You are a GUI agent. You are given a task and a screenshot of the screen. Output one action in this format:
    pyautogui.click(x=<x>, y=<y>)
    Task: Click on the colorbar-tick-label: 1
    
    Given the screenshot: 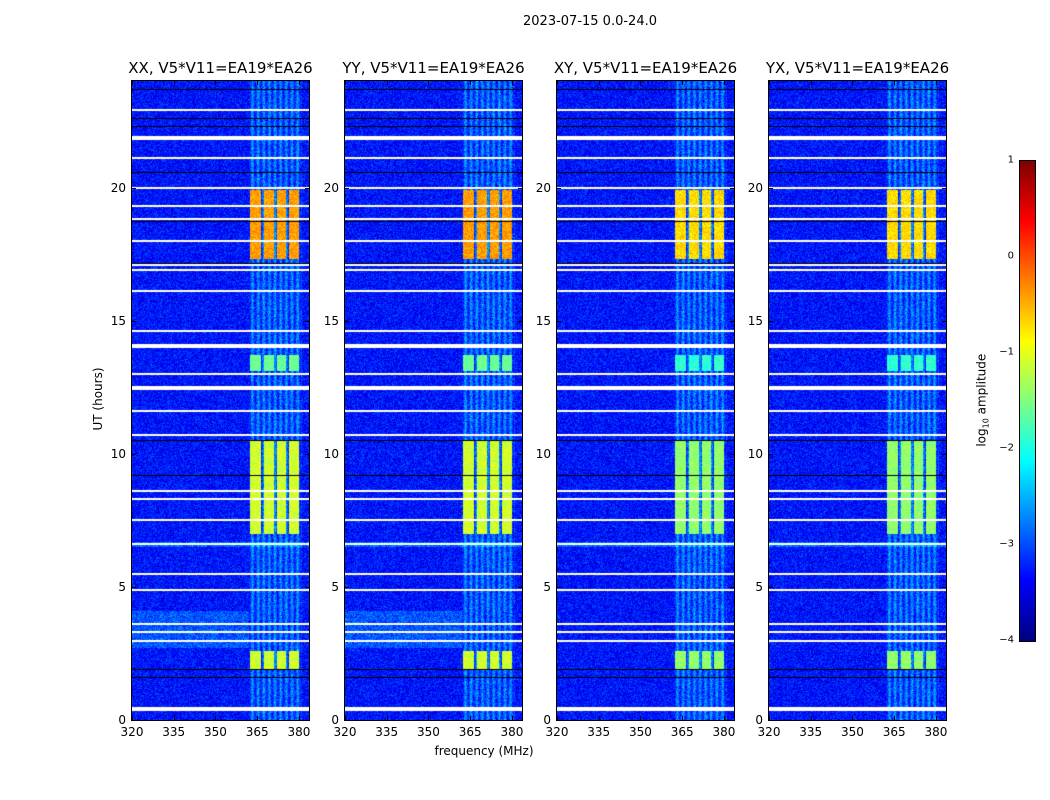 What is the action you would take?
    pyautogui.click(x=1010, y=160)
    